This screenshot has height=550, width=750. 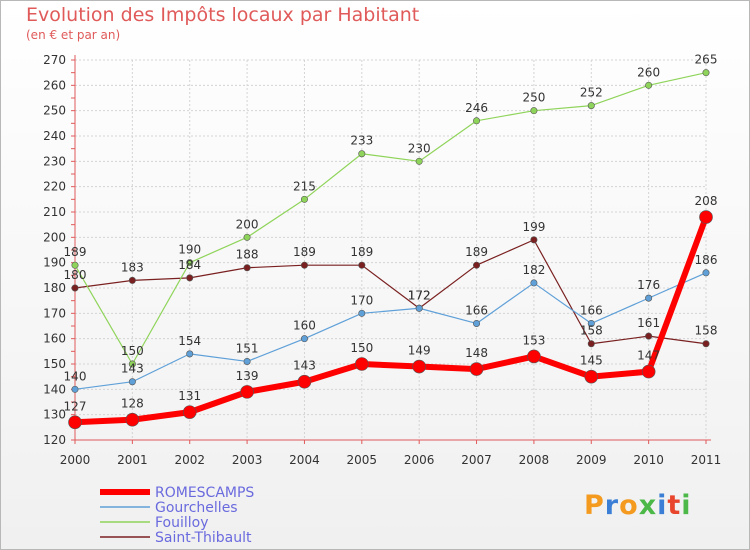 What do you see at coordinates (706, 260) in the screenshot?
I see `data-label-gourchelles: 186` at bounding box center [706, 260].